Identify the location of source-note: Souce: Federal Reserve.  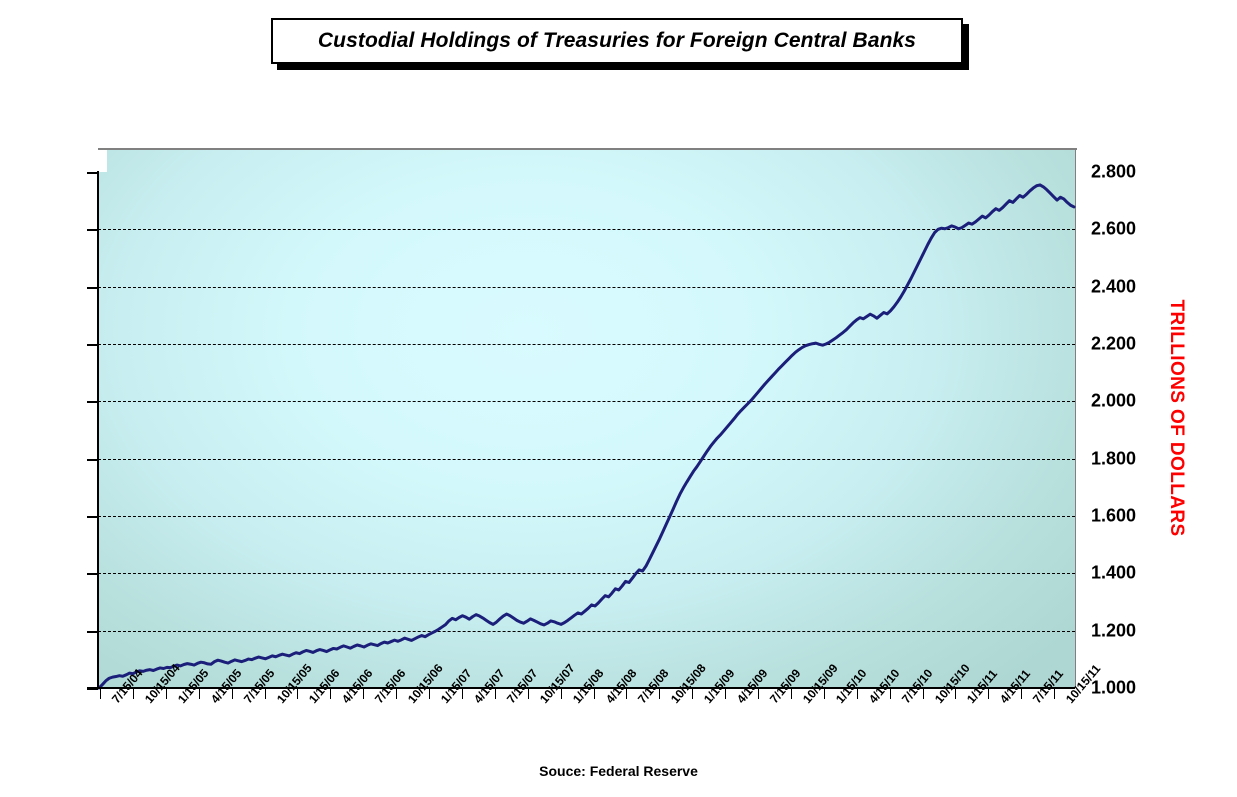
(618, 771).